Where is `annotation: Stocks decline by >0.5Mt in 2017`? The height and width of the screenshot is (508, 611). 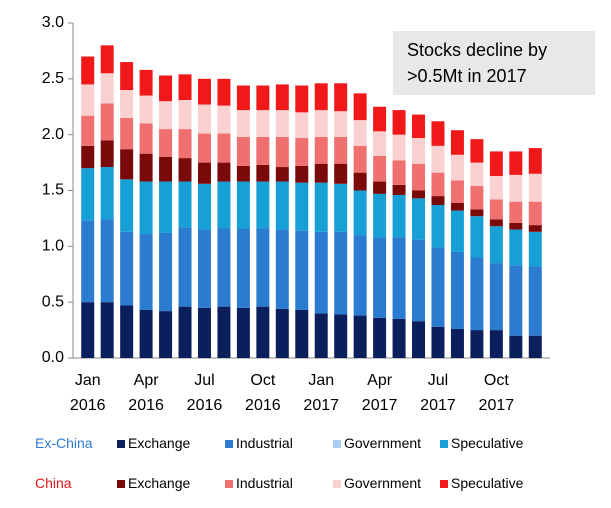
annotation: Stocks decline by >0.5Mt in 2017 is located at coordinates (494, 63).